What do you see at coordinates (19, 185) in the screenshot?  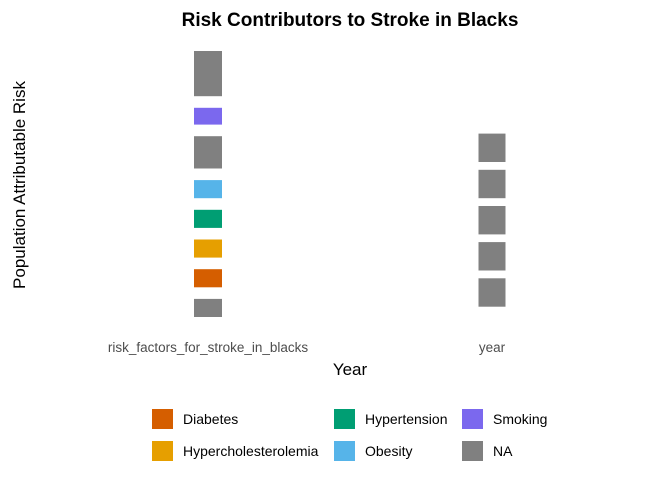 I see `y-axis-title: Population Attributable Risk` at bounding box center [19, 185].